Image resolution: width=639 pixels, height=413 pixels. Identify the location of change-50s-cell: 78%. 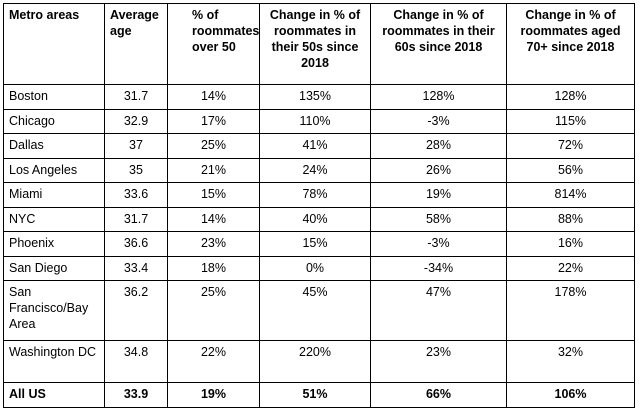
(315, 195).